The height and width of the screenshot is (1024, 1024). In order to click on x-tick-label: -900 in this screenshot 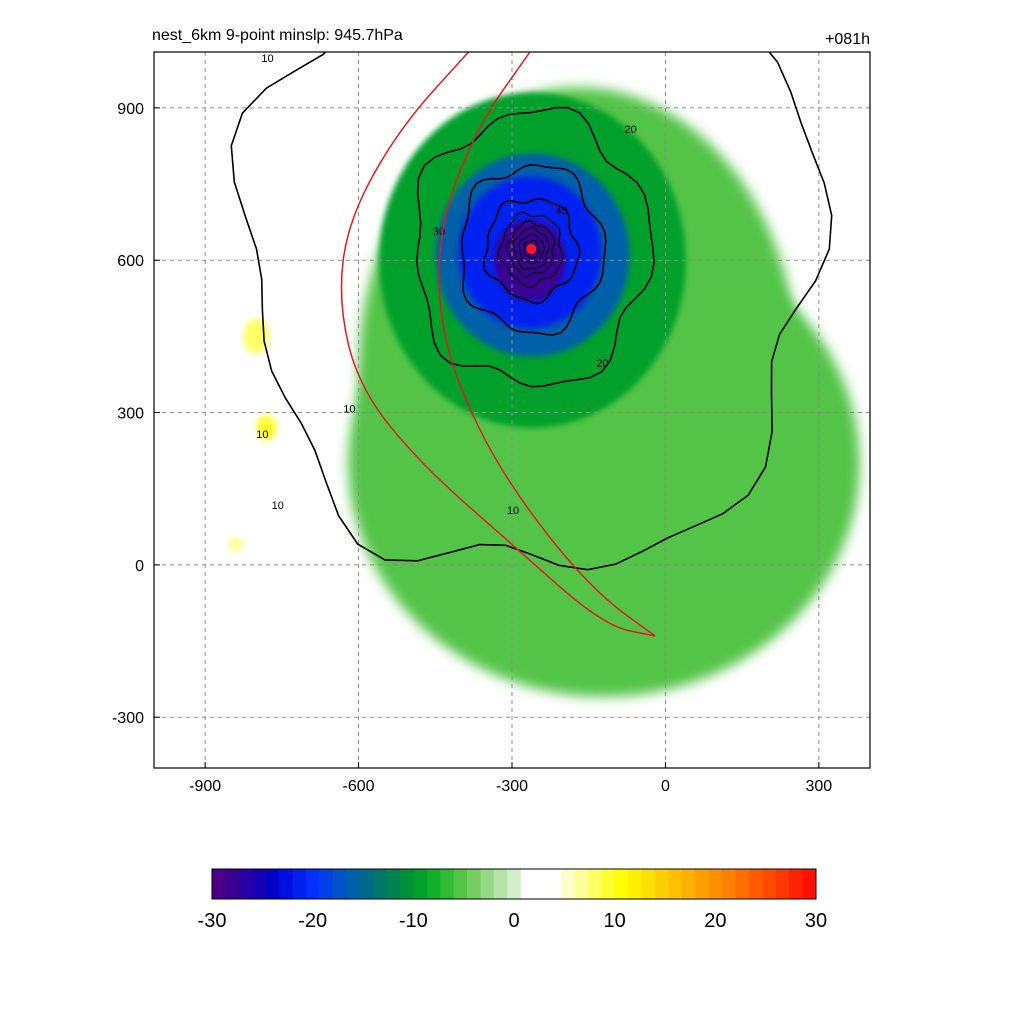, I will do `click(205, 786)`.